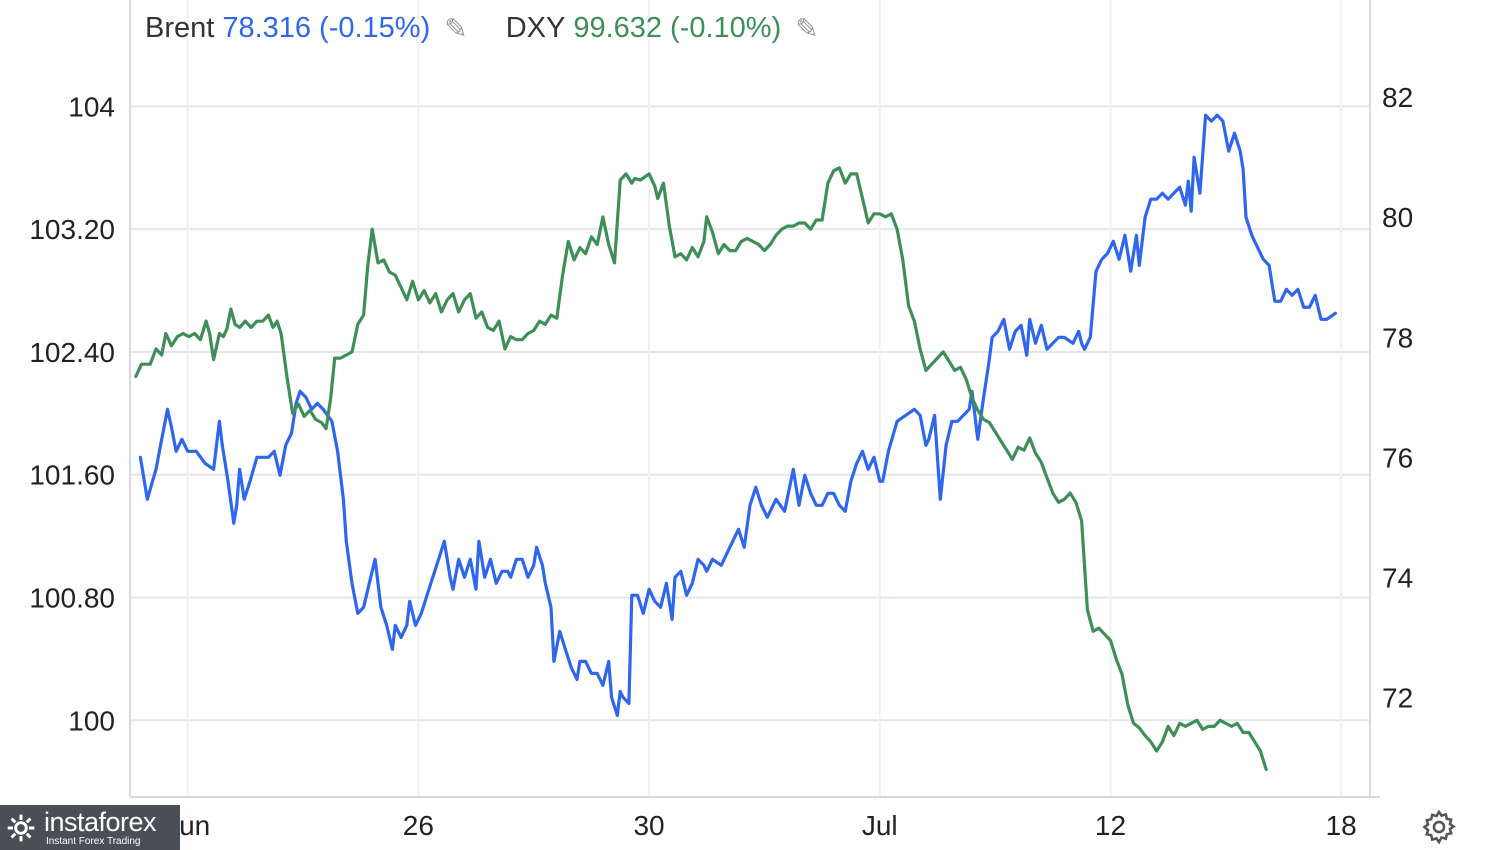 This screenshot has width=1500, height=850. Describe the element at coordinates (1110, 825) in the screenshot. I see `x-tick-label: 12` at that location.